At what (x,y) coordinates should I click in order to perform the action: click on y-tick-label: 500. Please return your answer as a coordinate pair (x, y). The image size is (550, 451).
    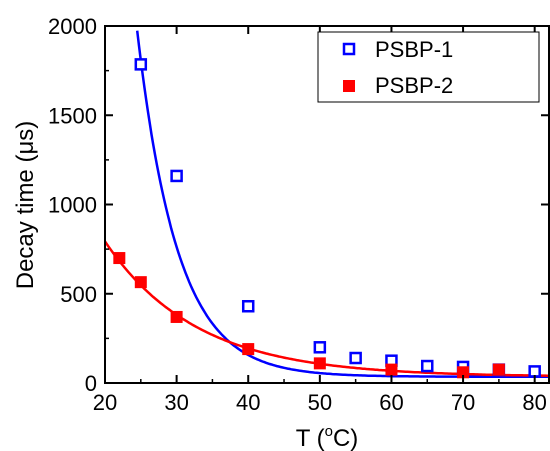
    Looking at the image, I should click on (78, 294).